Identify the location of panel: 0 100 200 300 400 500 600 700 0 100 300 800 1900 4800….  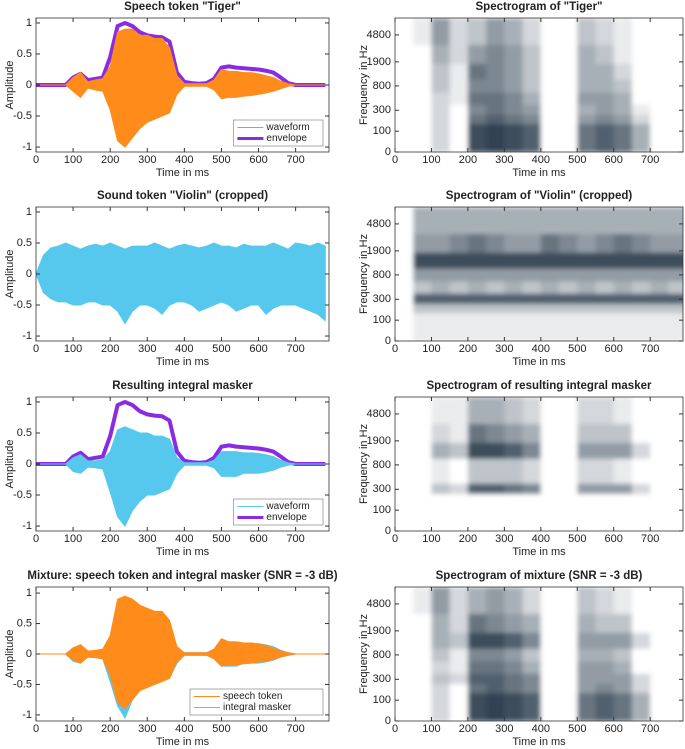
(521, 279).